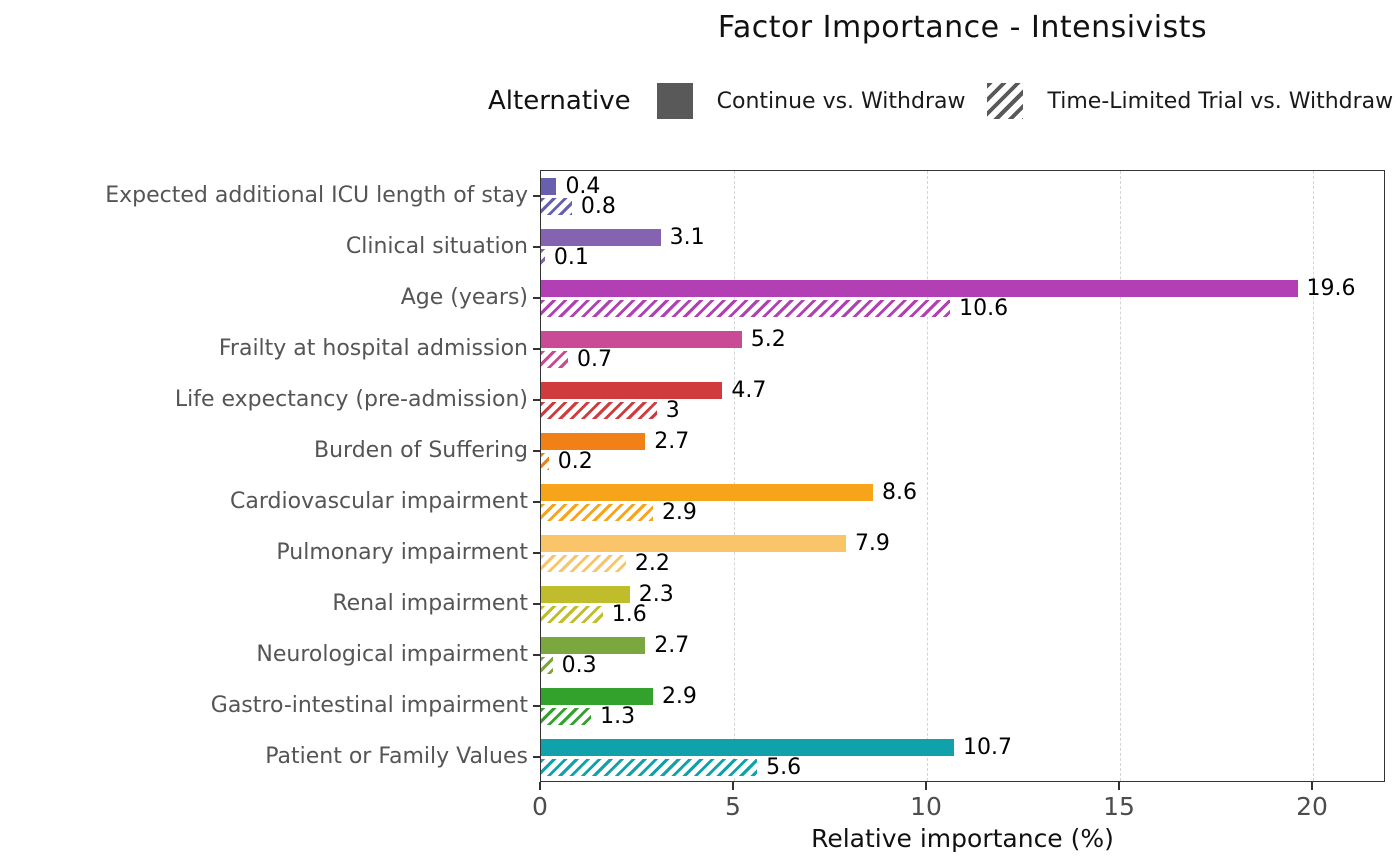 The width and height of the screenshot is (1400, 866). Describe the element at coordinates (962, 451) in the screenshot. I see `bar-row: 2.7 0.2` at that location.